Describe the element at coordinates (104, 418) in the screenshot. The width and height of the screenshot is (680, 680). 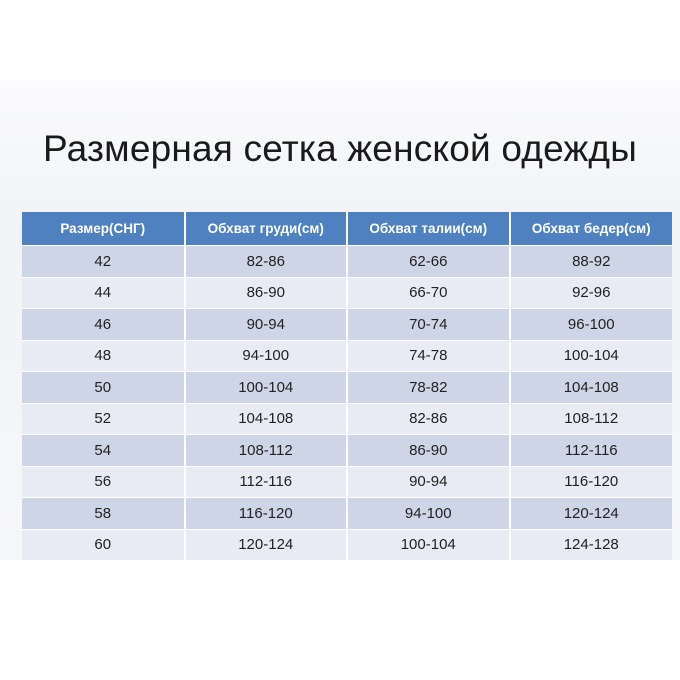
I see `table-cell: 52` at that location.